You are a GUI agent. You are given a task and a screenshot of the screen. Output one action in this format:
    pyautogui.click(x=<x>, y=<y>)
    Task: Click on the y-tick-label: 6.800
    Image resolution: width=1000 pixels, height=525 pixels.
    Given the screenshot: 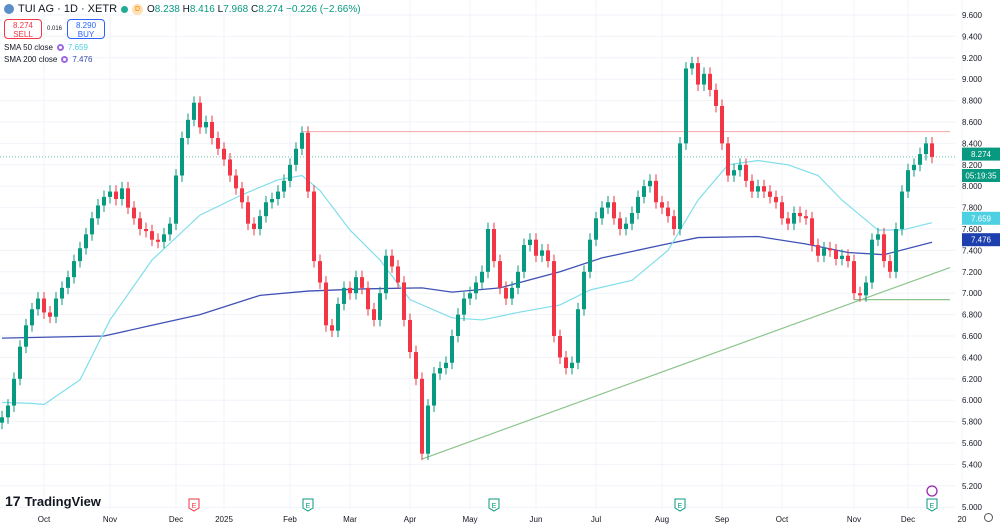 What is the action you would take?
    pyautogui.click(x=972, y=315)
    